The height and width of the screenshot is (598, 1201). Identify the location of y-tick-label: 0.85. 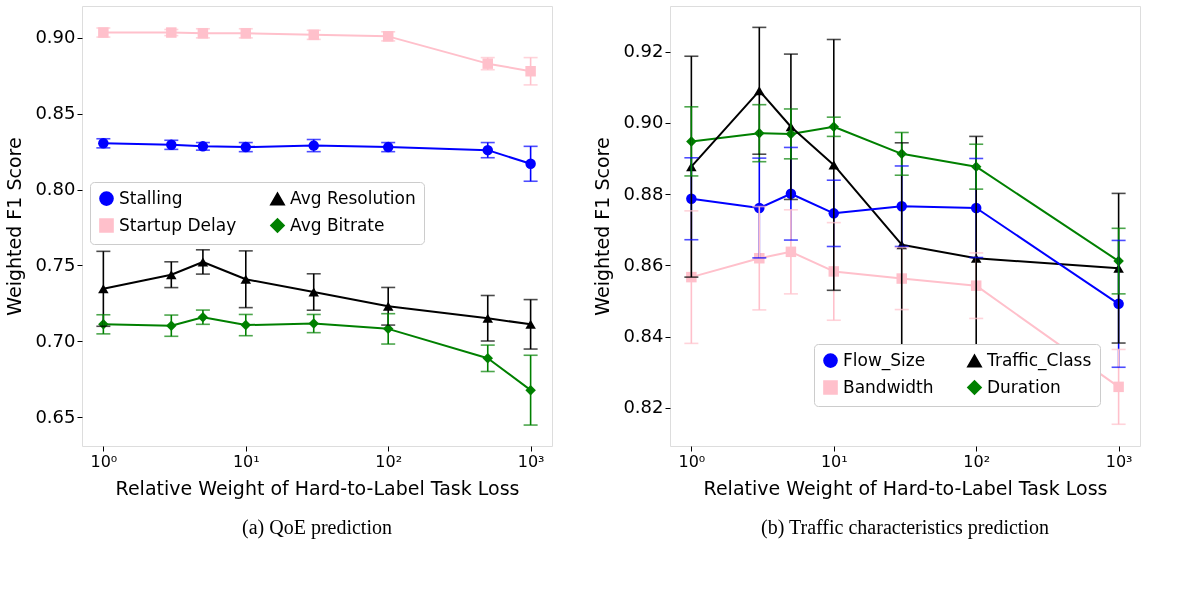
(55, 113).